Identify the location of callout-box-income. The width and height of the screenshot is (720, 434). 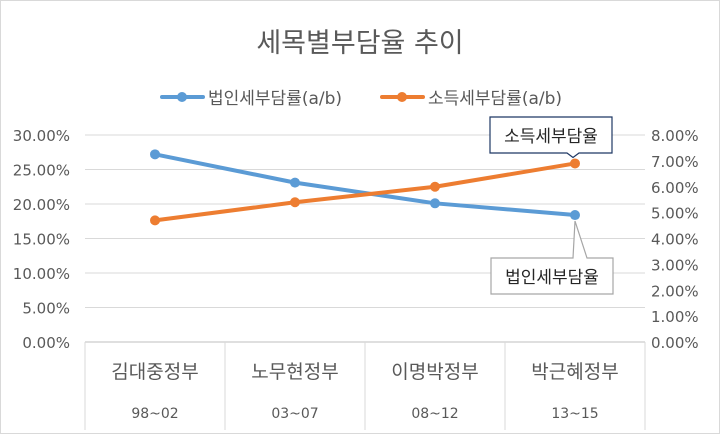
(551, 137).